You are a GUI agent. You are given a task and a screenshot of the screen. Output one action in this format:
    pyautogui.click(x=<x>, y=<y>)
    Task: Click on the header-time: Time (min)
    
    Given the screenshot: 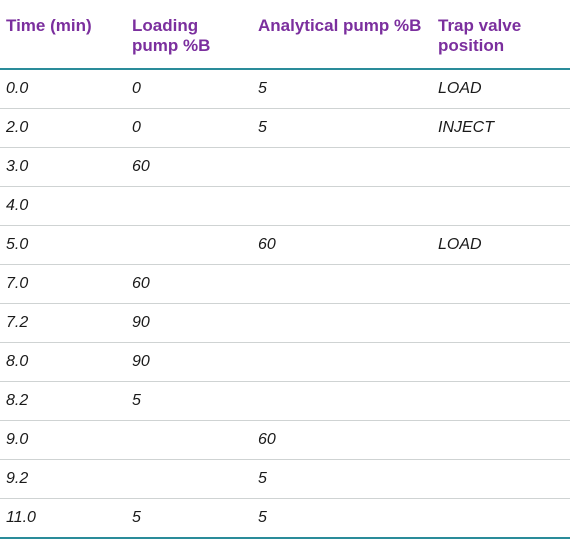 What is the action you would take?
    pyautogui.click(x=63, y=43)
    